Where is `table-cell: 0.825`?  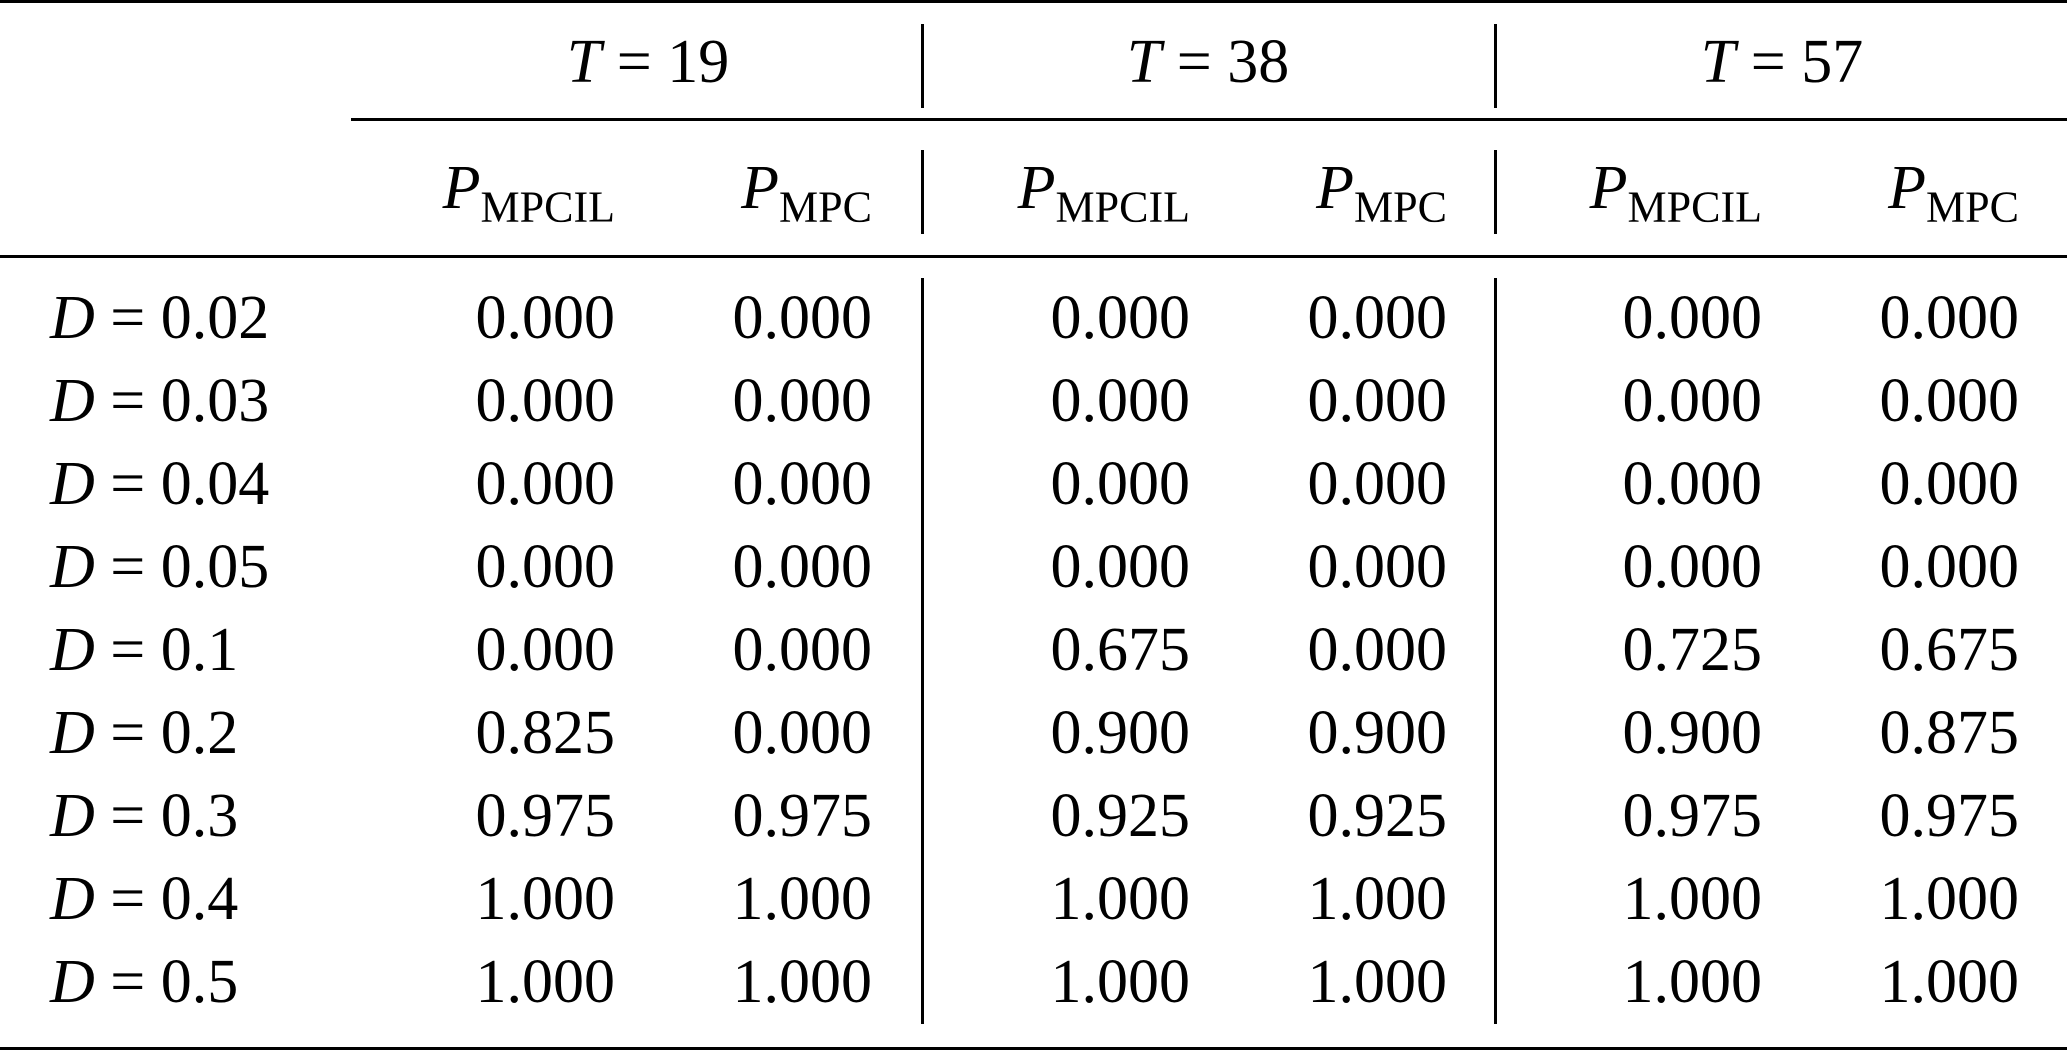 table-cell: 0.825 is located at coordinates (545, 733).